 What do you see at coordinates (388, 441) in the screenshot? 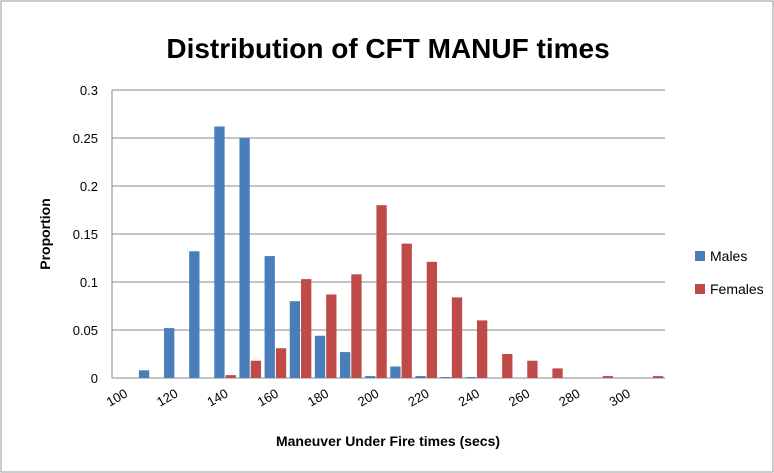
I see `x-axis-title: Maneuver Under Fire times (secs)` at bounding box center [388, 441].